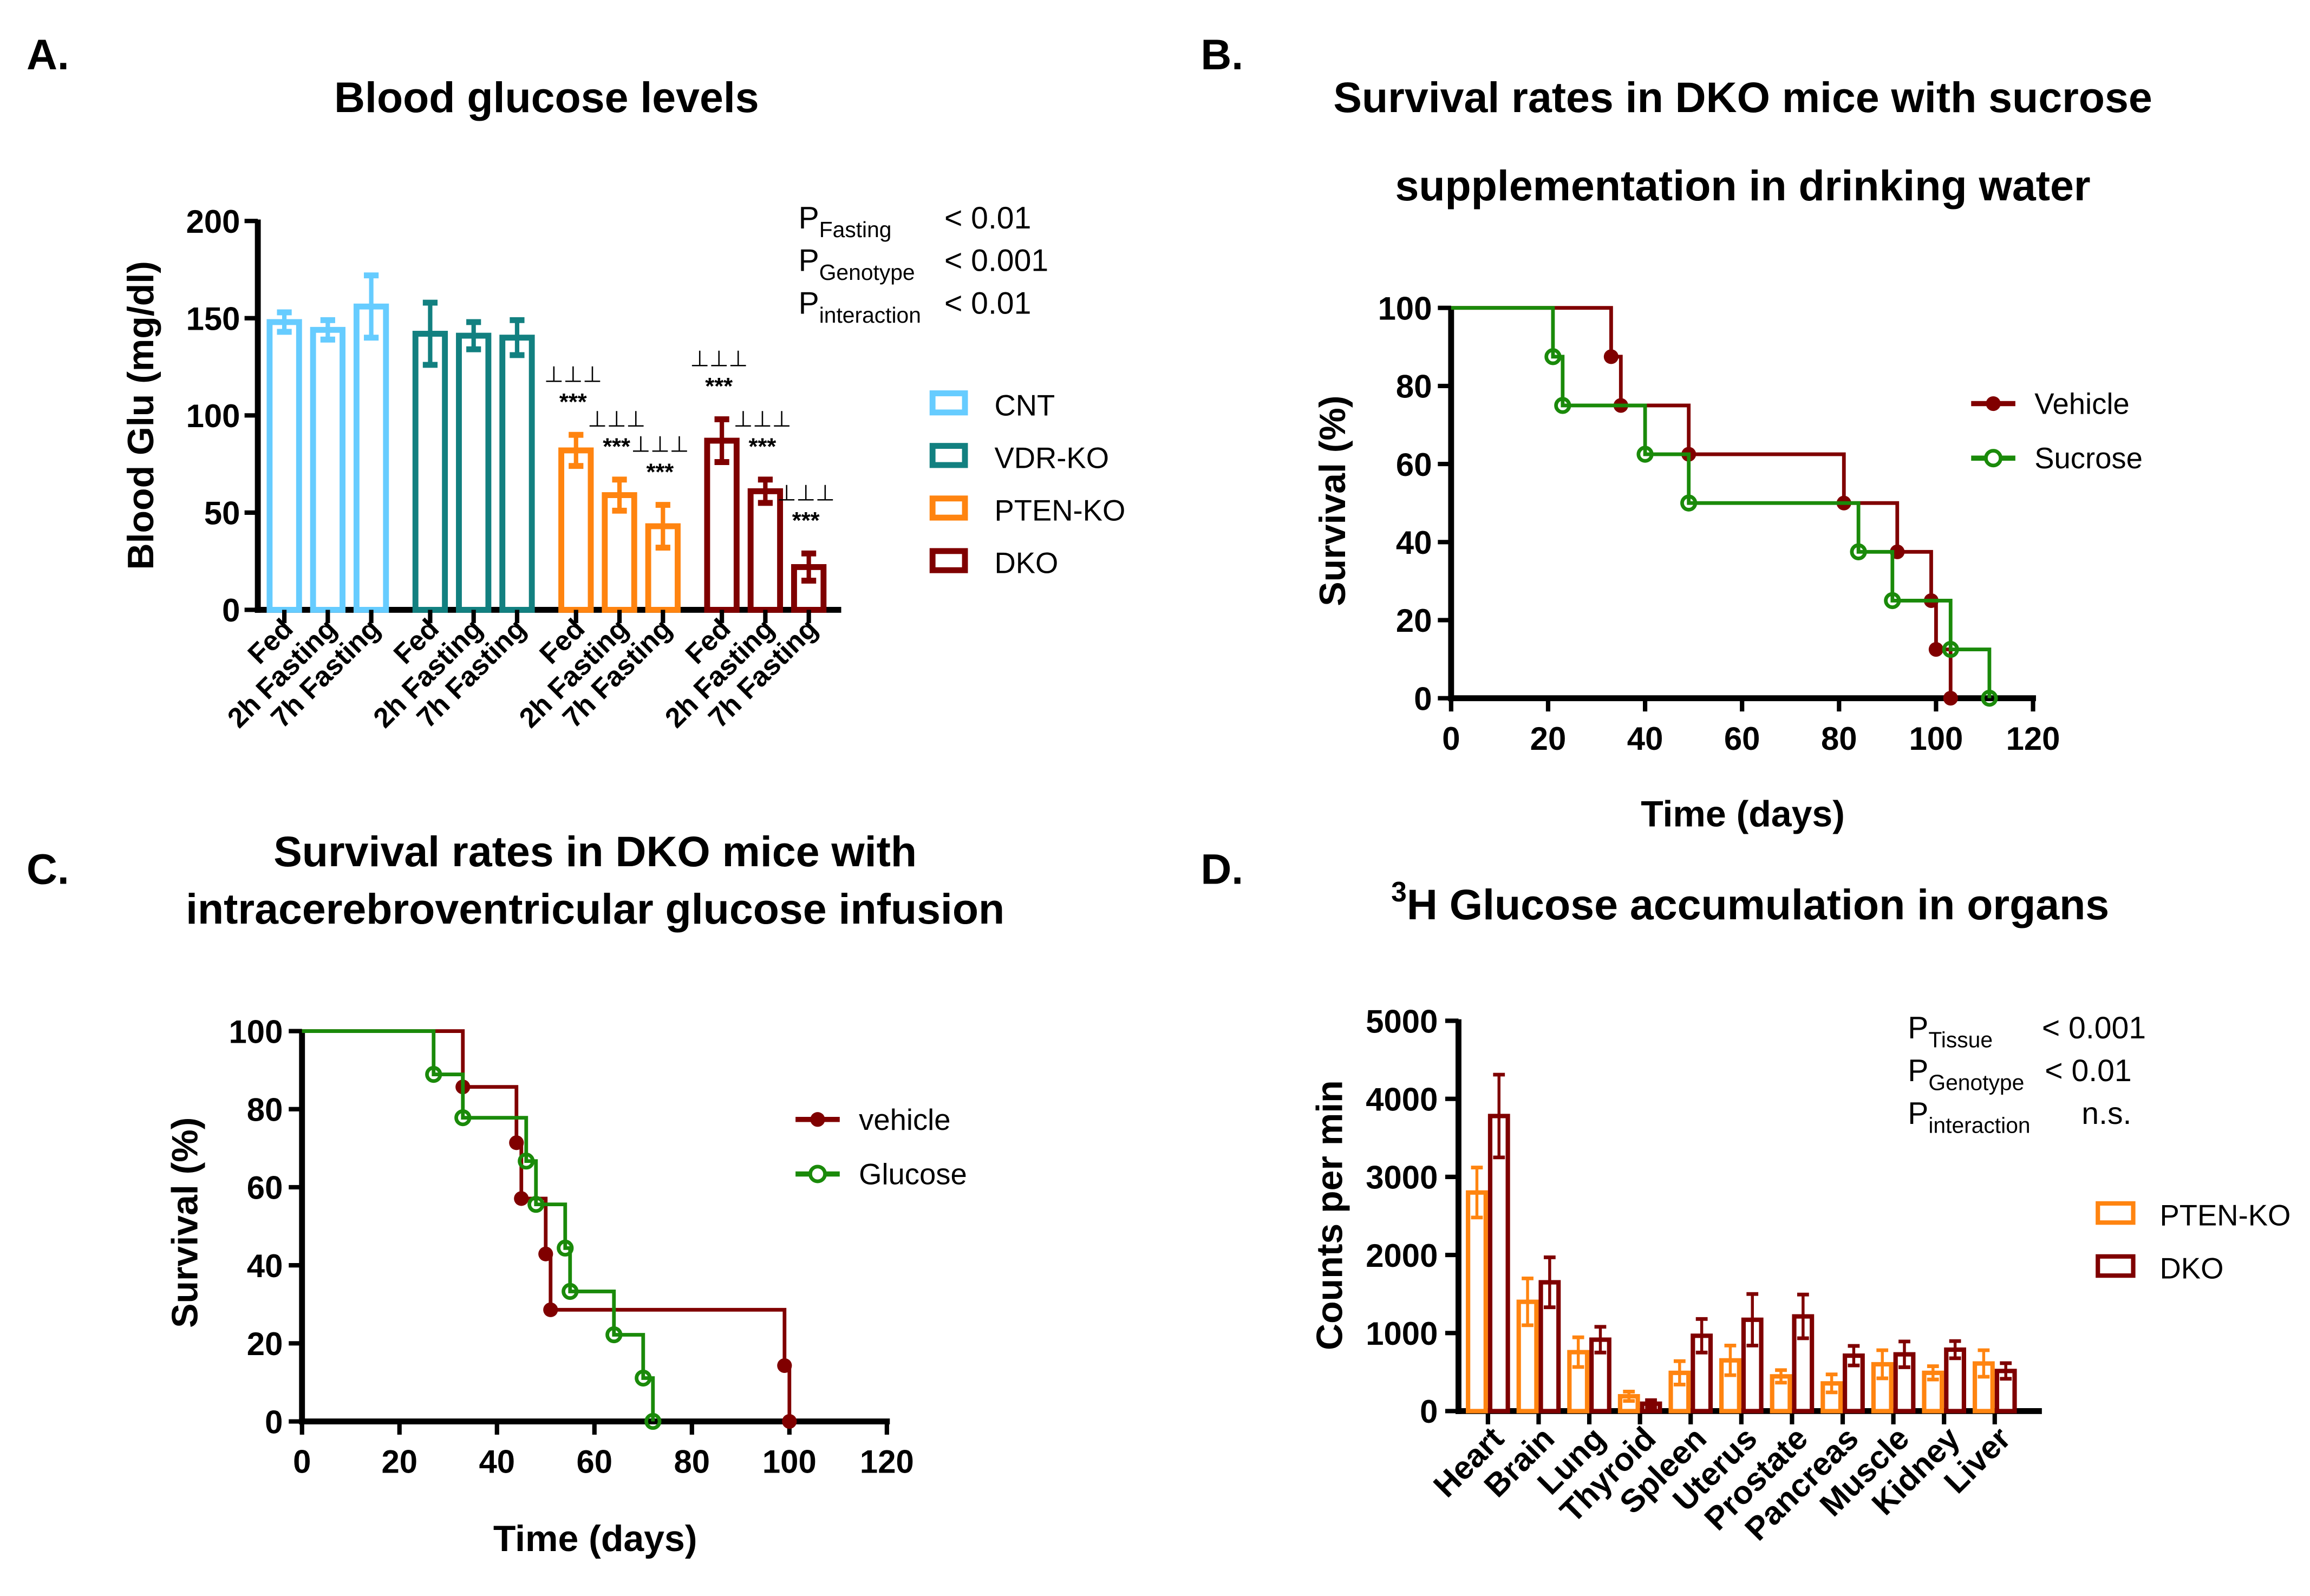  Describe the element at coordinates (1979, 1125) in the screenshot. I see `stat-sub: interaction` at that location.